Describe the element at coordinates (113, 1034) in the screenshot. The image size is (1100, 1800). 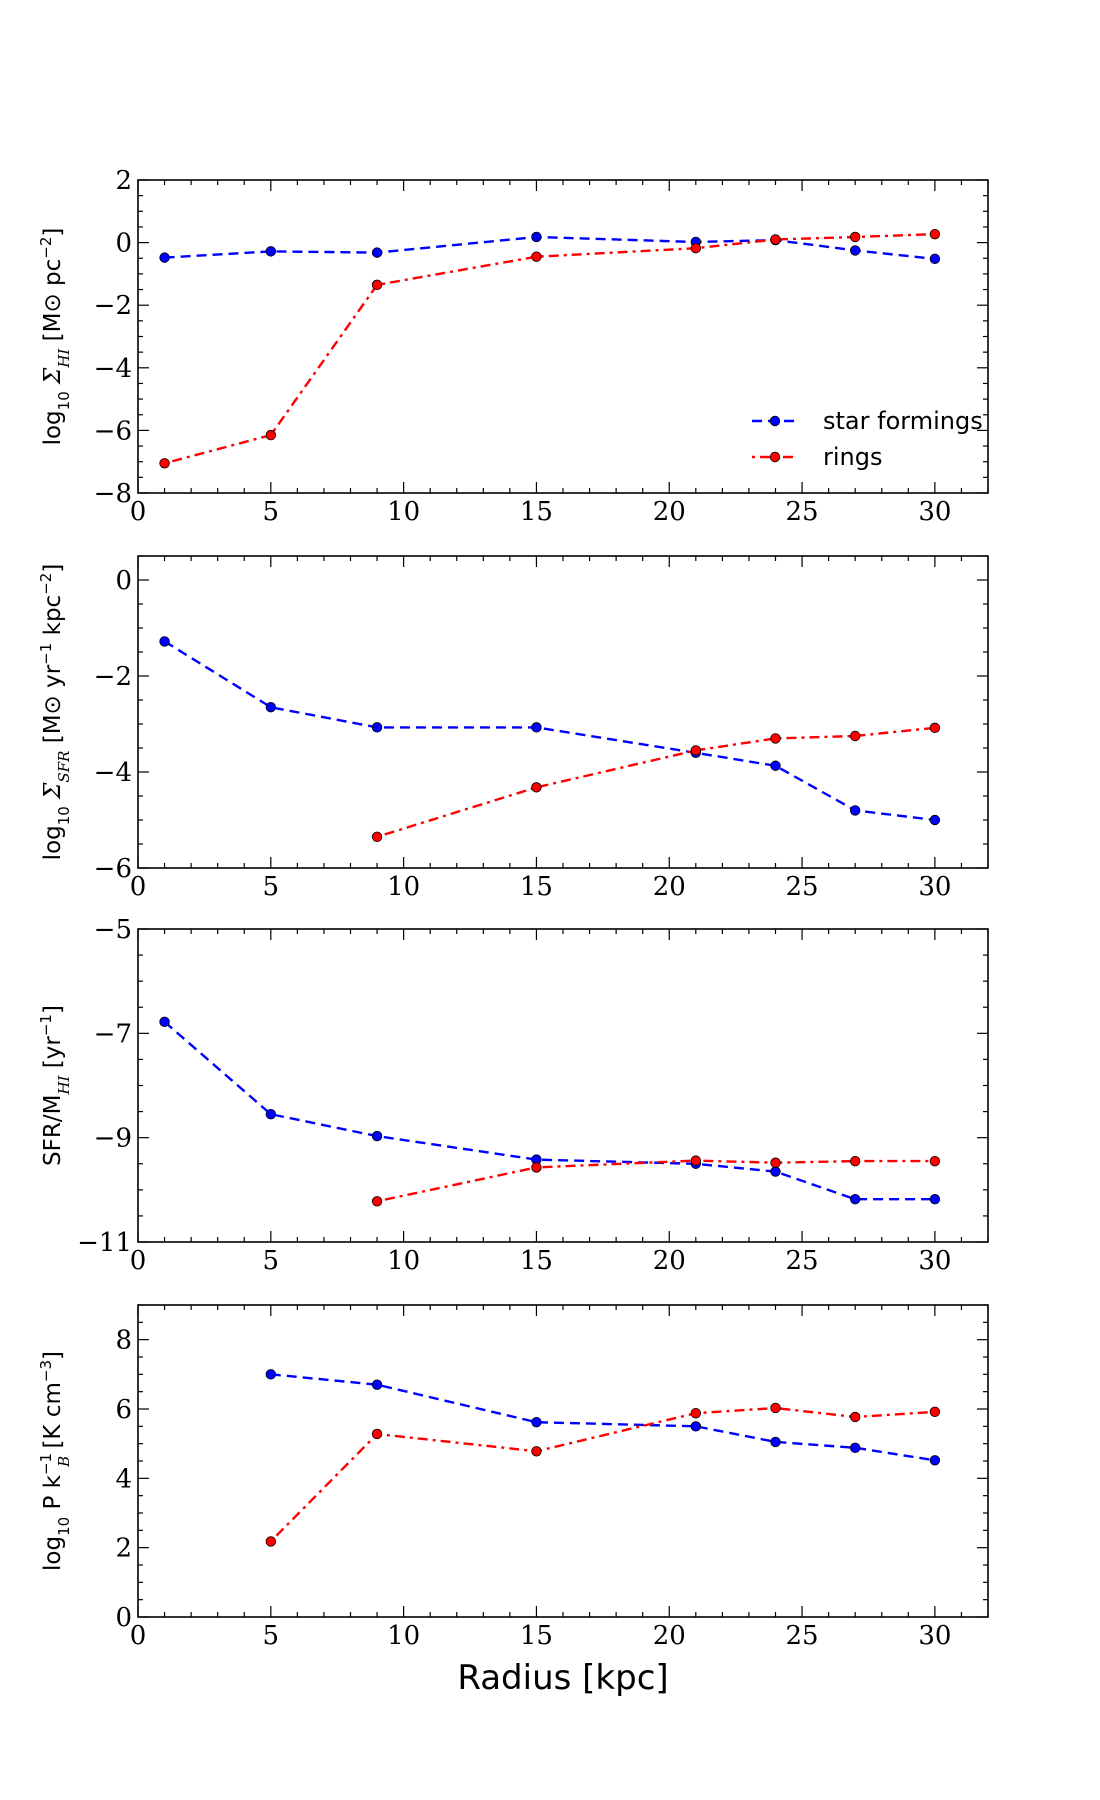
I see `y-tick-label: −7` at that location.